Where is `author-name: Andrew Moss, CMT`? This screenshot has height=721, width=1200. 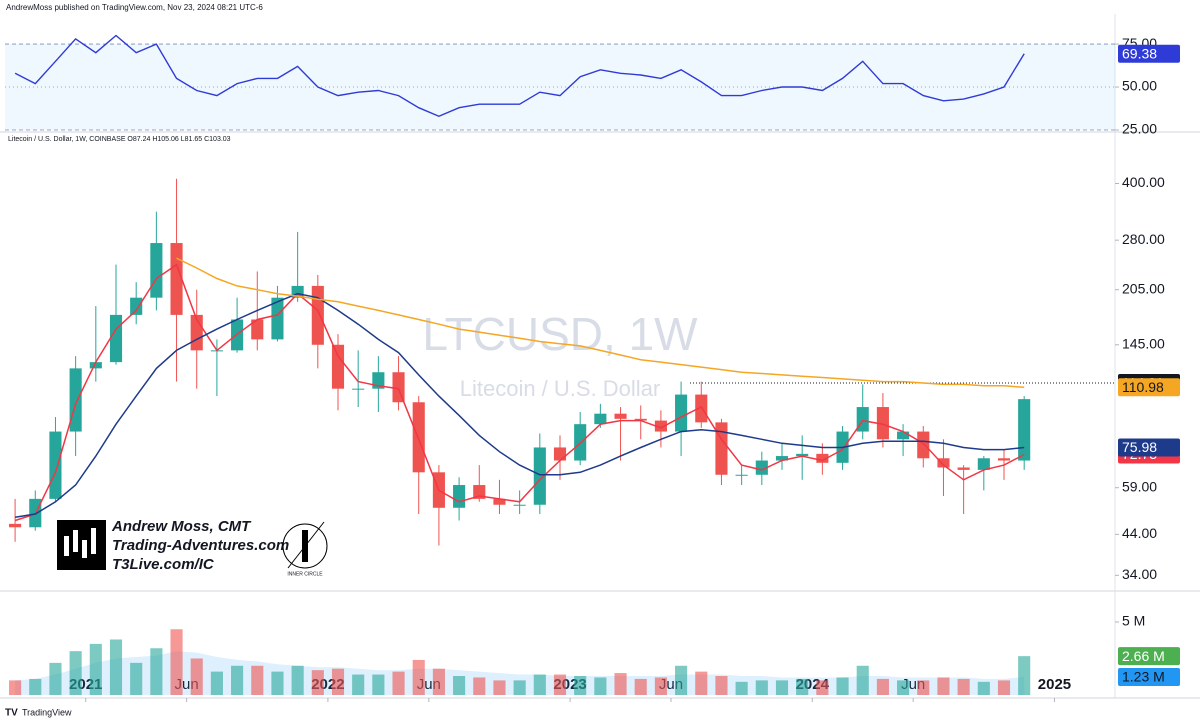
author-name: Andrew Moss, CMT is located at coordinates (181, 526).